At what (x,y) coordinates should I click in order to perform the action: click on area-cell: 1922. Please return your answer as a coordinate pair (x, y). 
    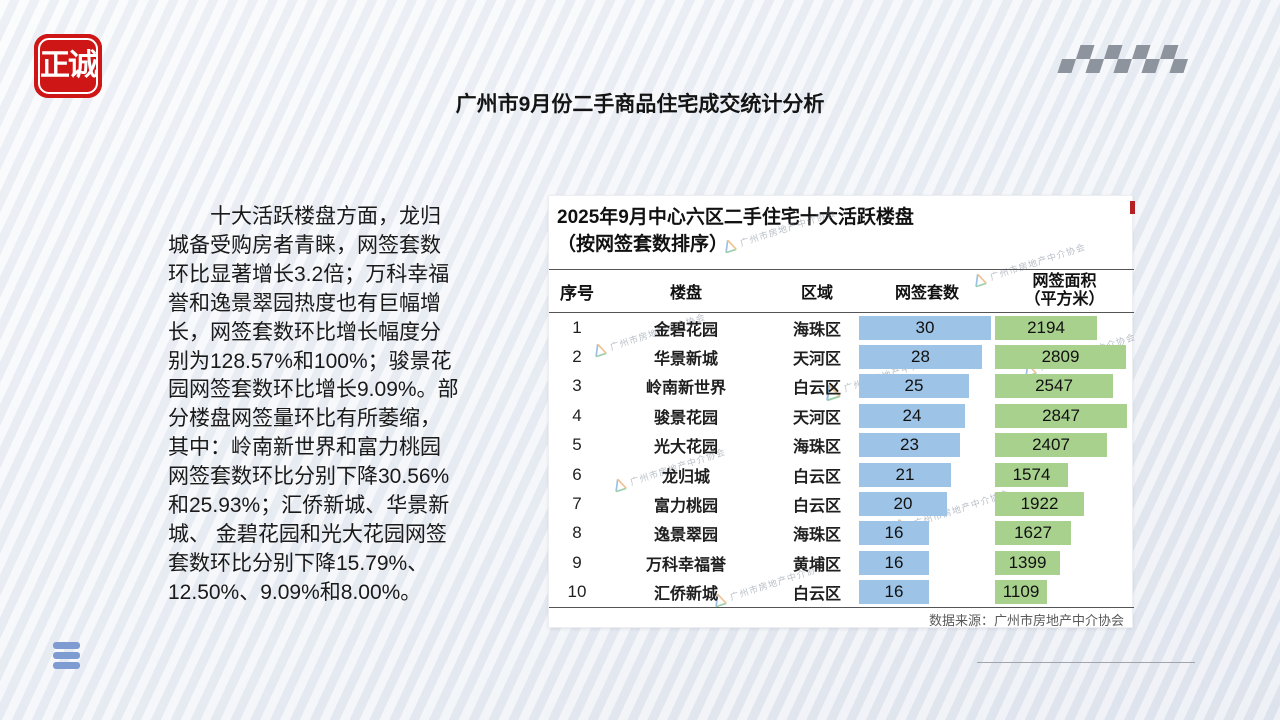
    Looking at the image, I should click on (1064, 504).